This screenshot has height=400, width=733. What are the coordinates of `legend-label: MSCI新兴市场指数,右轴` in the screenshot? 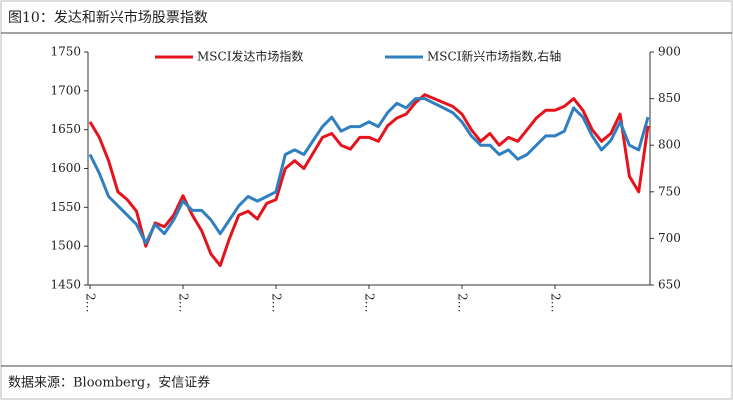 It's located at (494, 56).